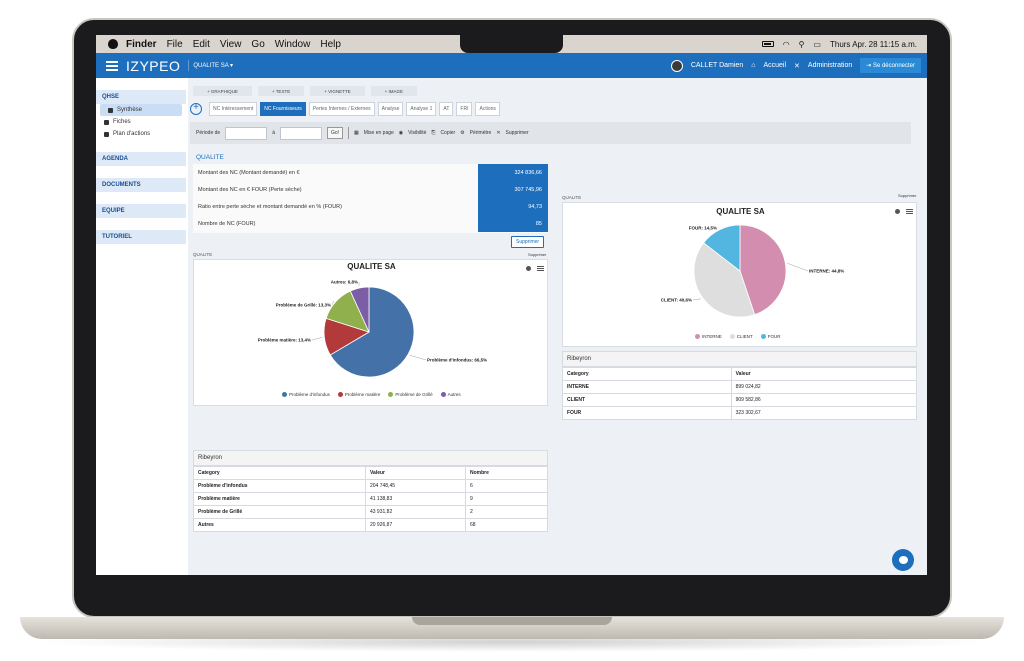 The image size is (1024, 661). I want to click on layout-button: Mise en page, so click(378, 133).